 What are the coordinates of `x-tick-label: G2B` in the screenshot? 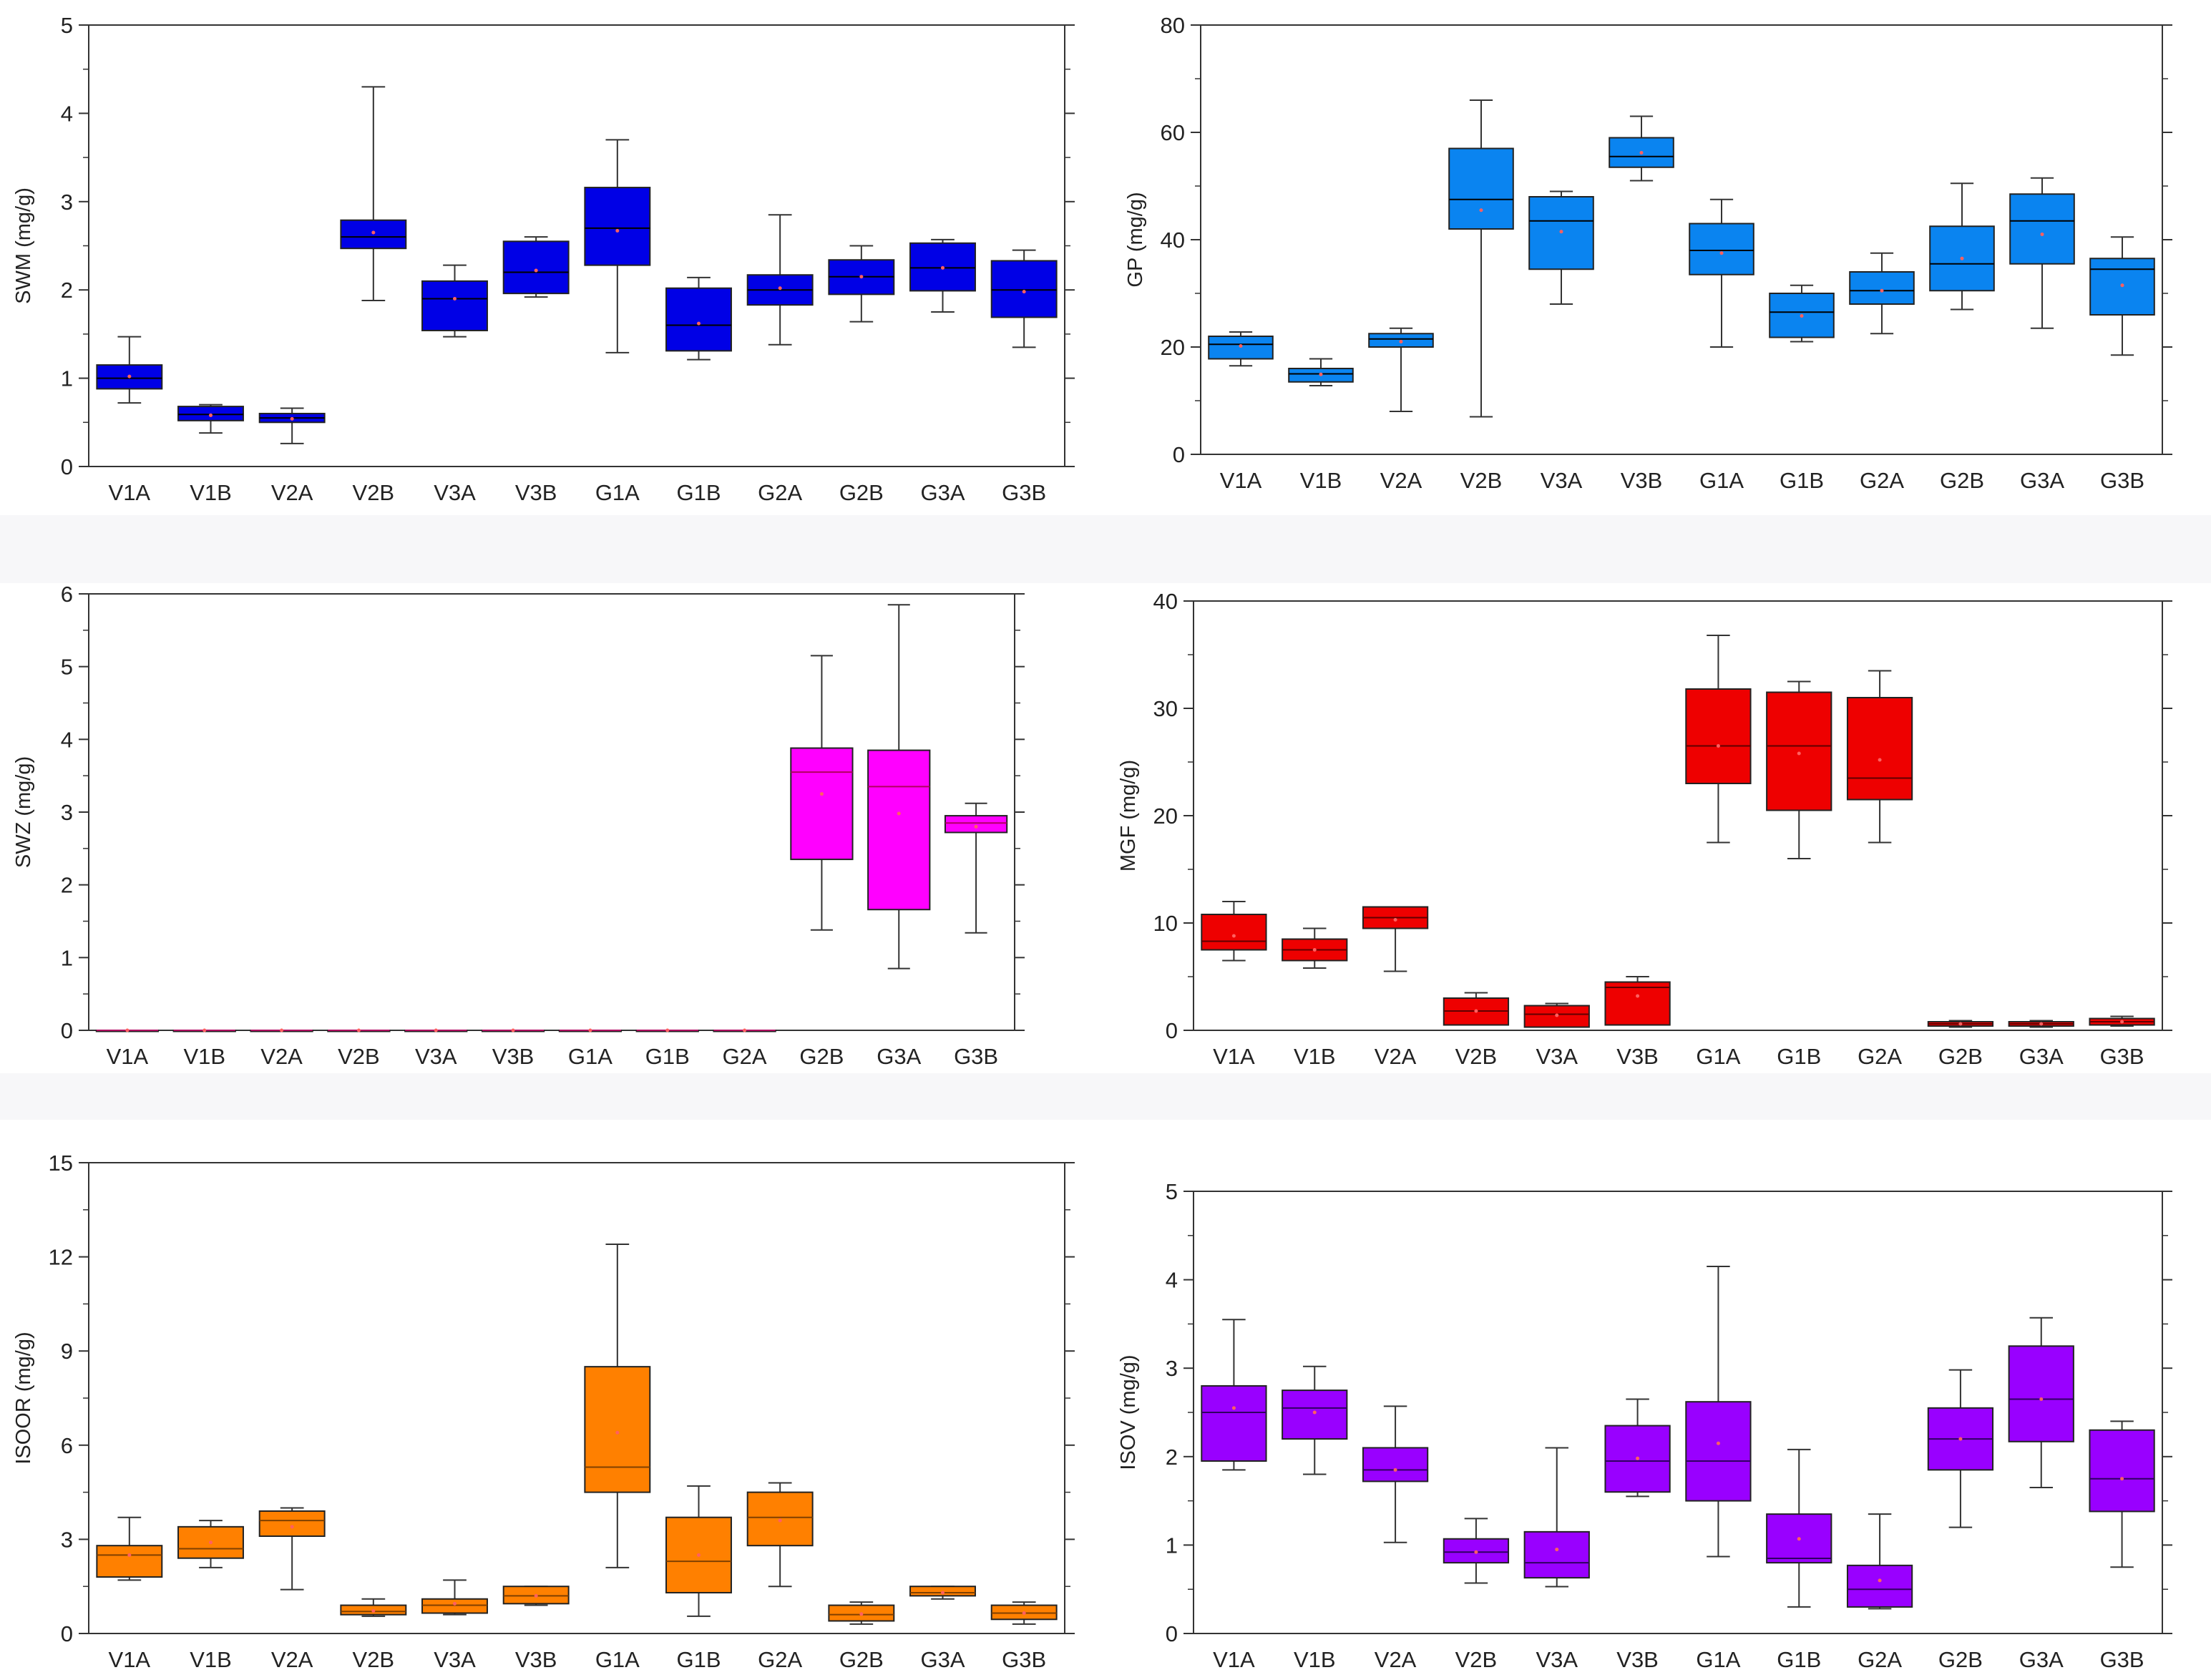 It's located at (821, 1056).